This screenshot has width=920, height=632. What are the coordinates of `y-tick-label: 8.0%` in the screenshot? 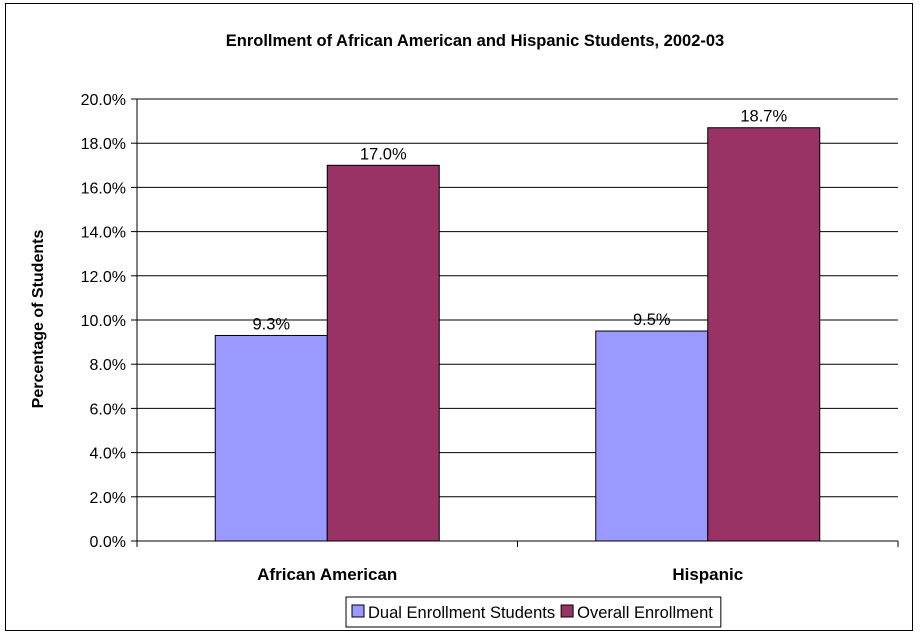 It's located at (108, 365).